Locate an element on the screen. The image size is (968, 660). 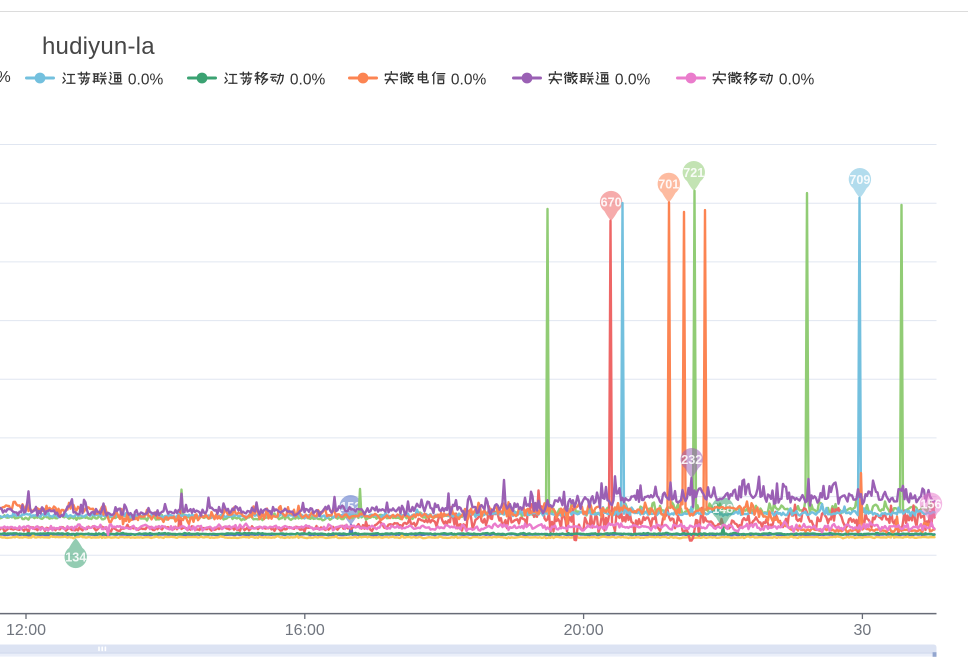
svg-text: 156 is located at coordinates (930, 504).